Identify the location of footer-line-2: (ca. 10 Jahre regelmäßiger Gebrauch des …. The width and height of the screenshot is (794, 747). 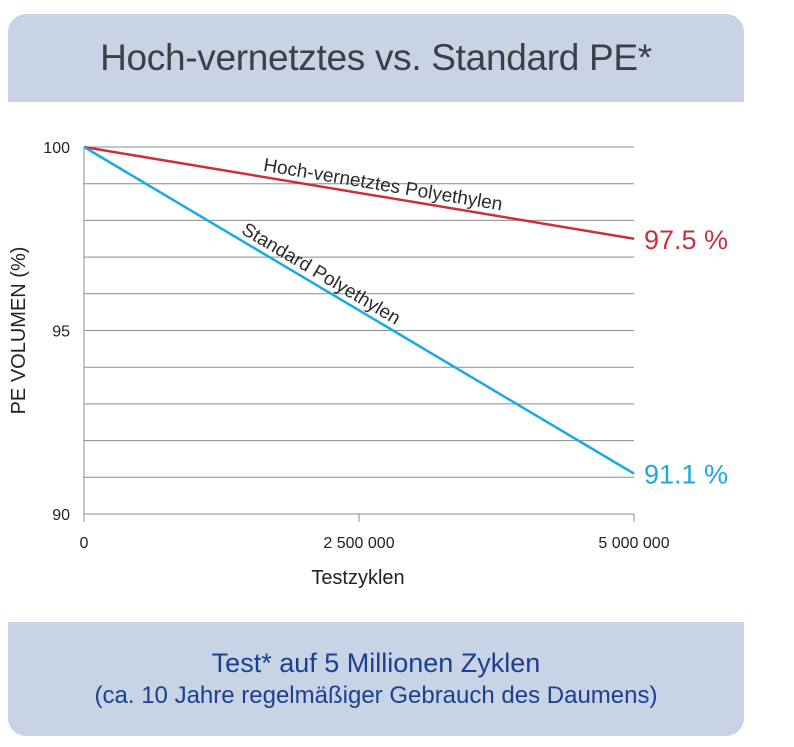
(376, 695).